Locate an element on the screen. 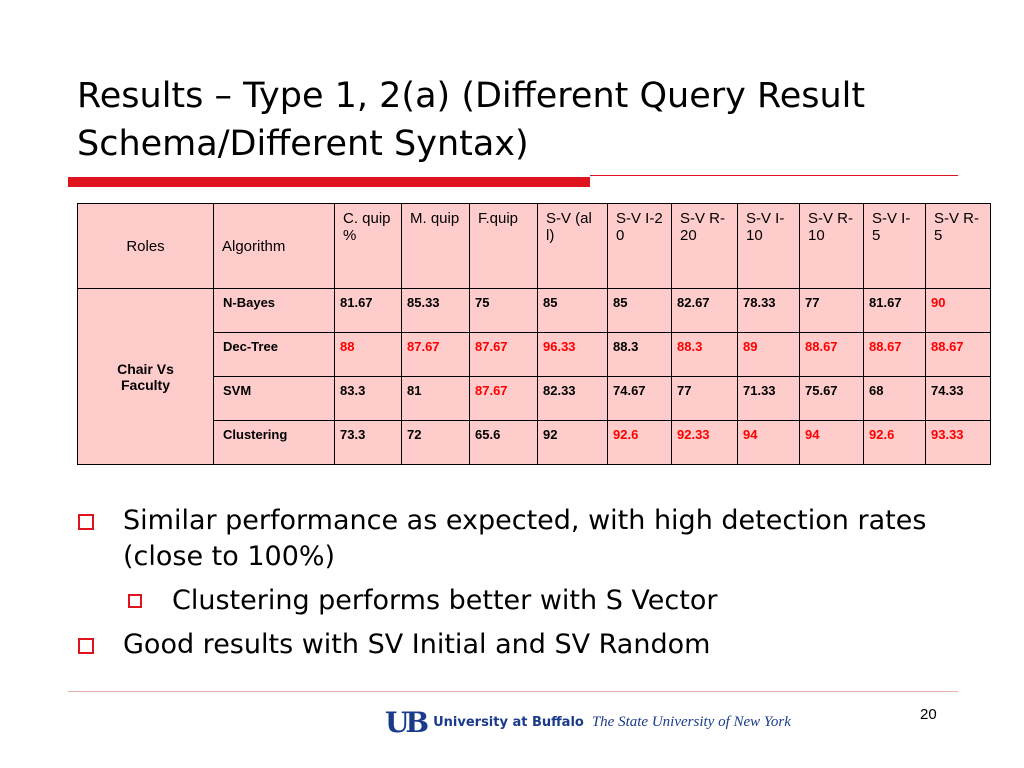  value-cell: 75.67 is located at coordinates (831, 398).